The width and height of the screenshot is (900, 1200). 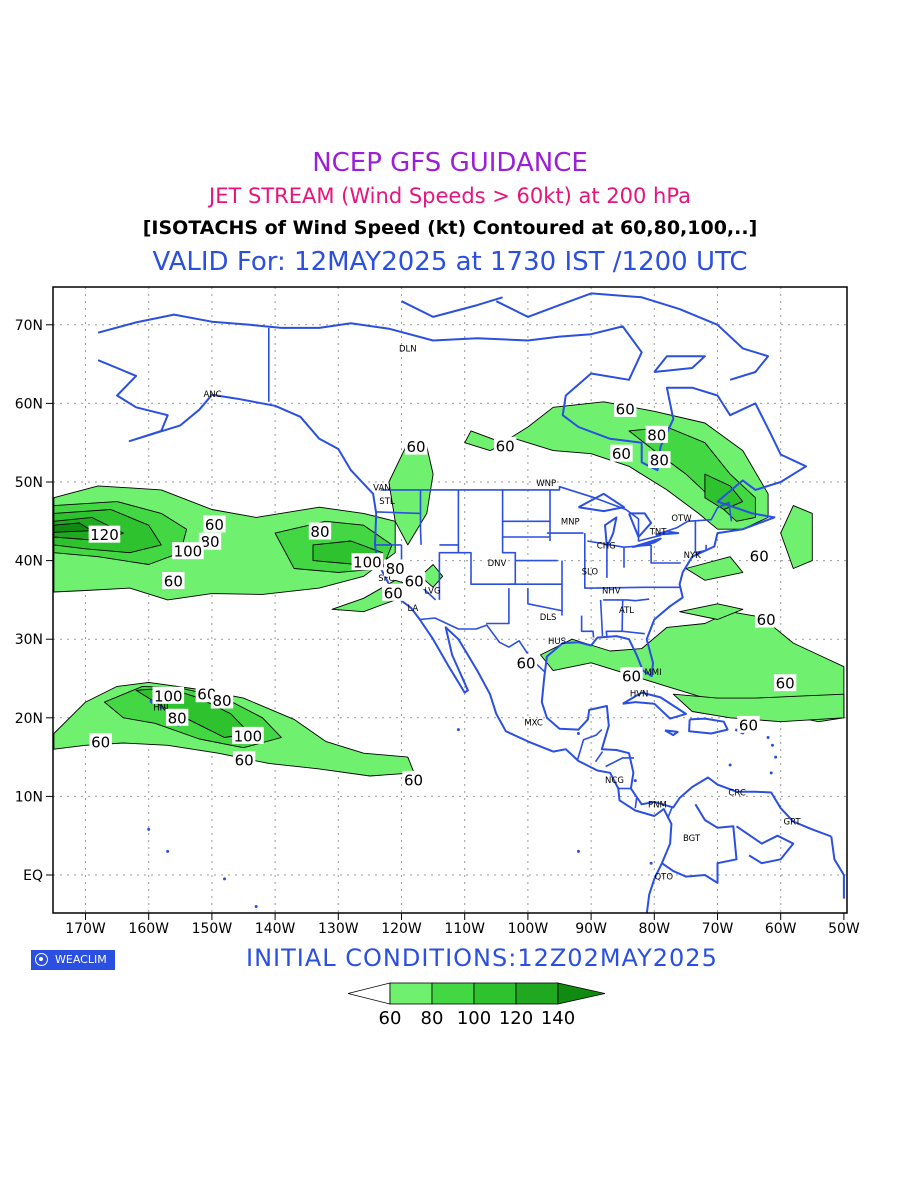 I want to click on city-label: CRC, so click(x=736, y=793).